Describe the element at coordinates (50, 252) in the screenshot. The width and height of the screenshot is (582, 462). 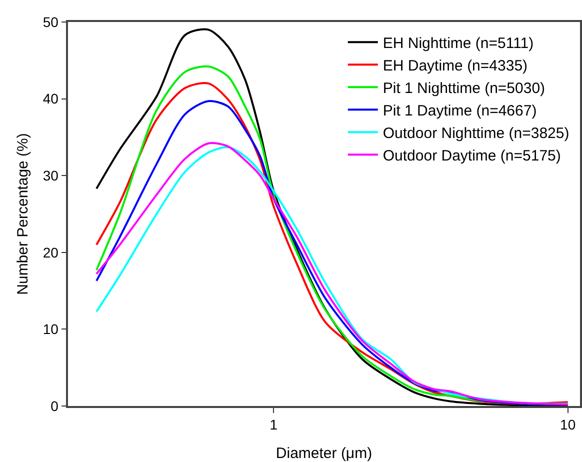
I see `y-tick-label: 20` at that location.